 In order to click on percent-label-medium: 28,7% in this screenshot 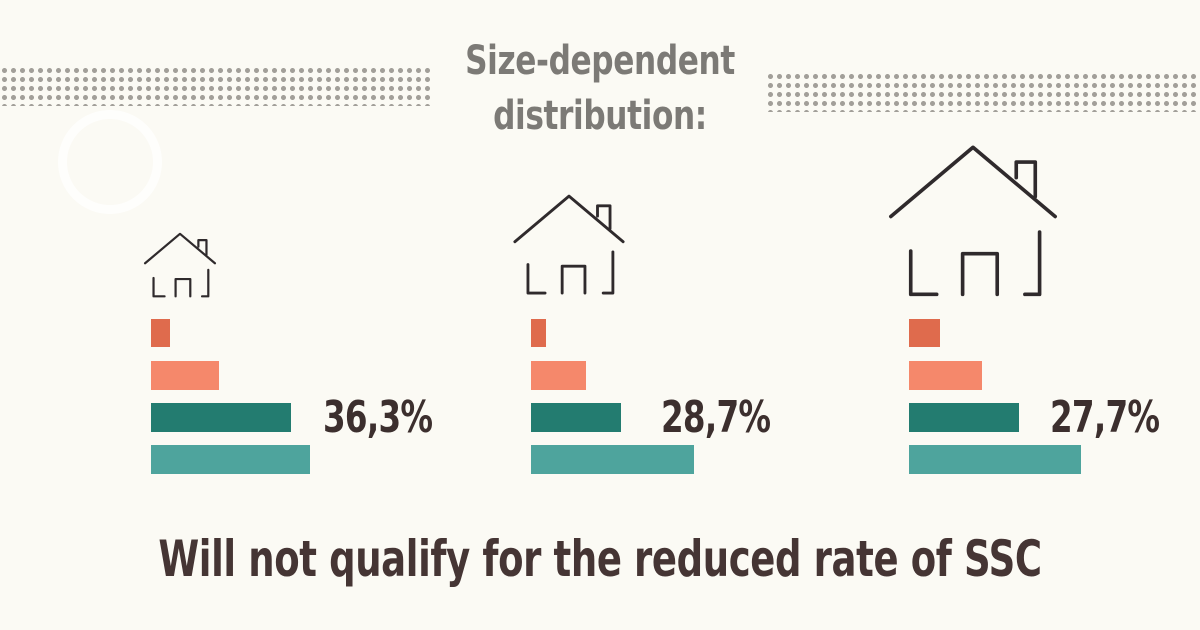, I will do `click(716, 417)`.